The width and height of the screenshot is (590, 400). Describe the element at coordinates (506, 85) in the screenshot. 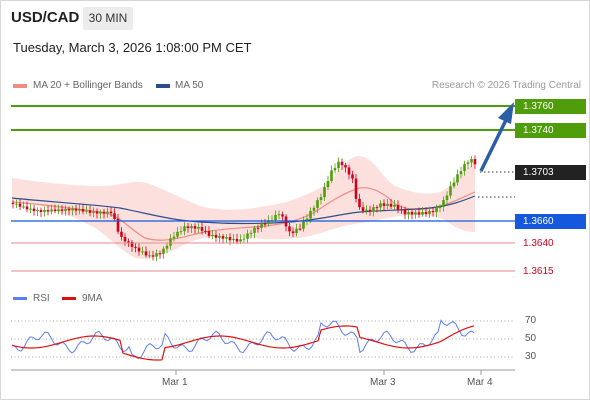

I see `credit-text: Research © 2026 Trading Central` at that location.